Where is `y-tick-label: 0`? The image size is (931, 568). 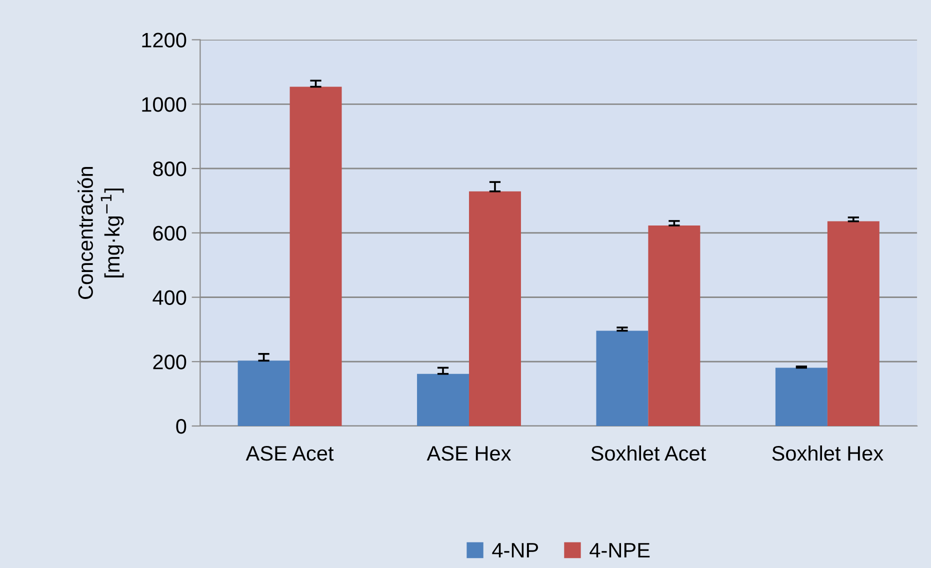 y-tick-label: 0 is located at coordinates (181, 426).